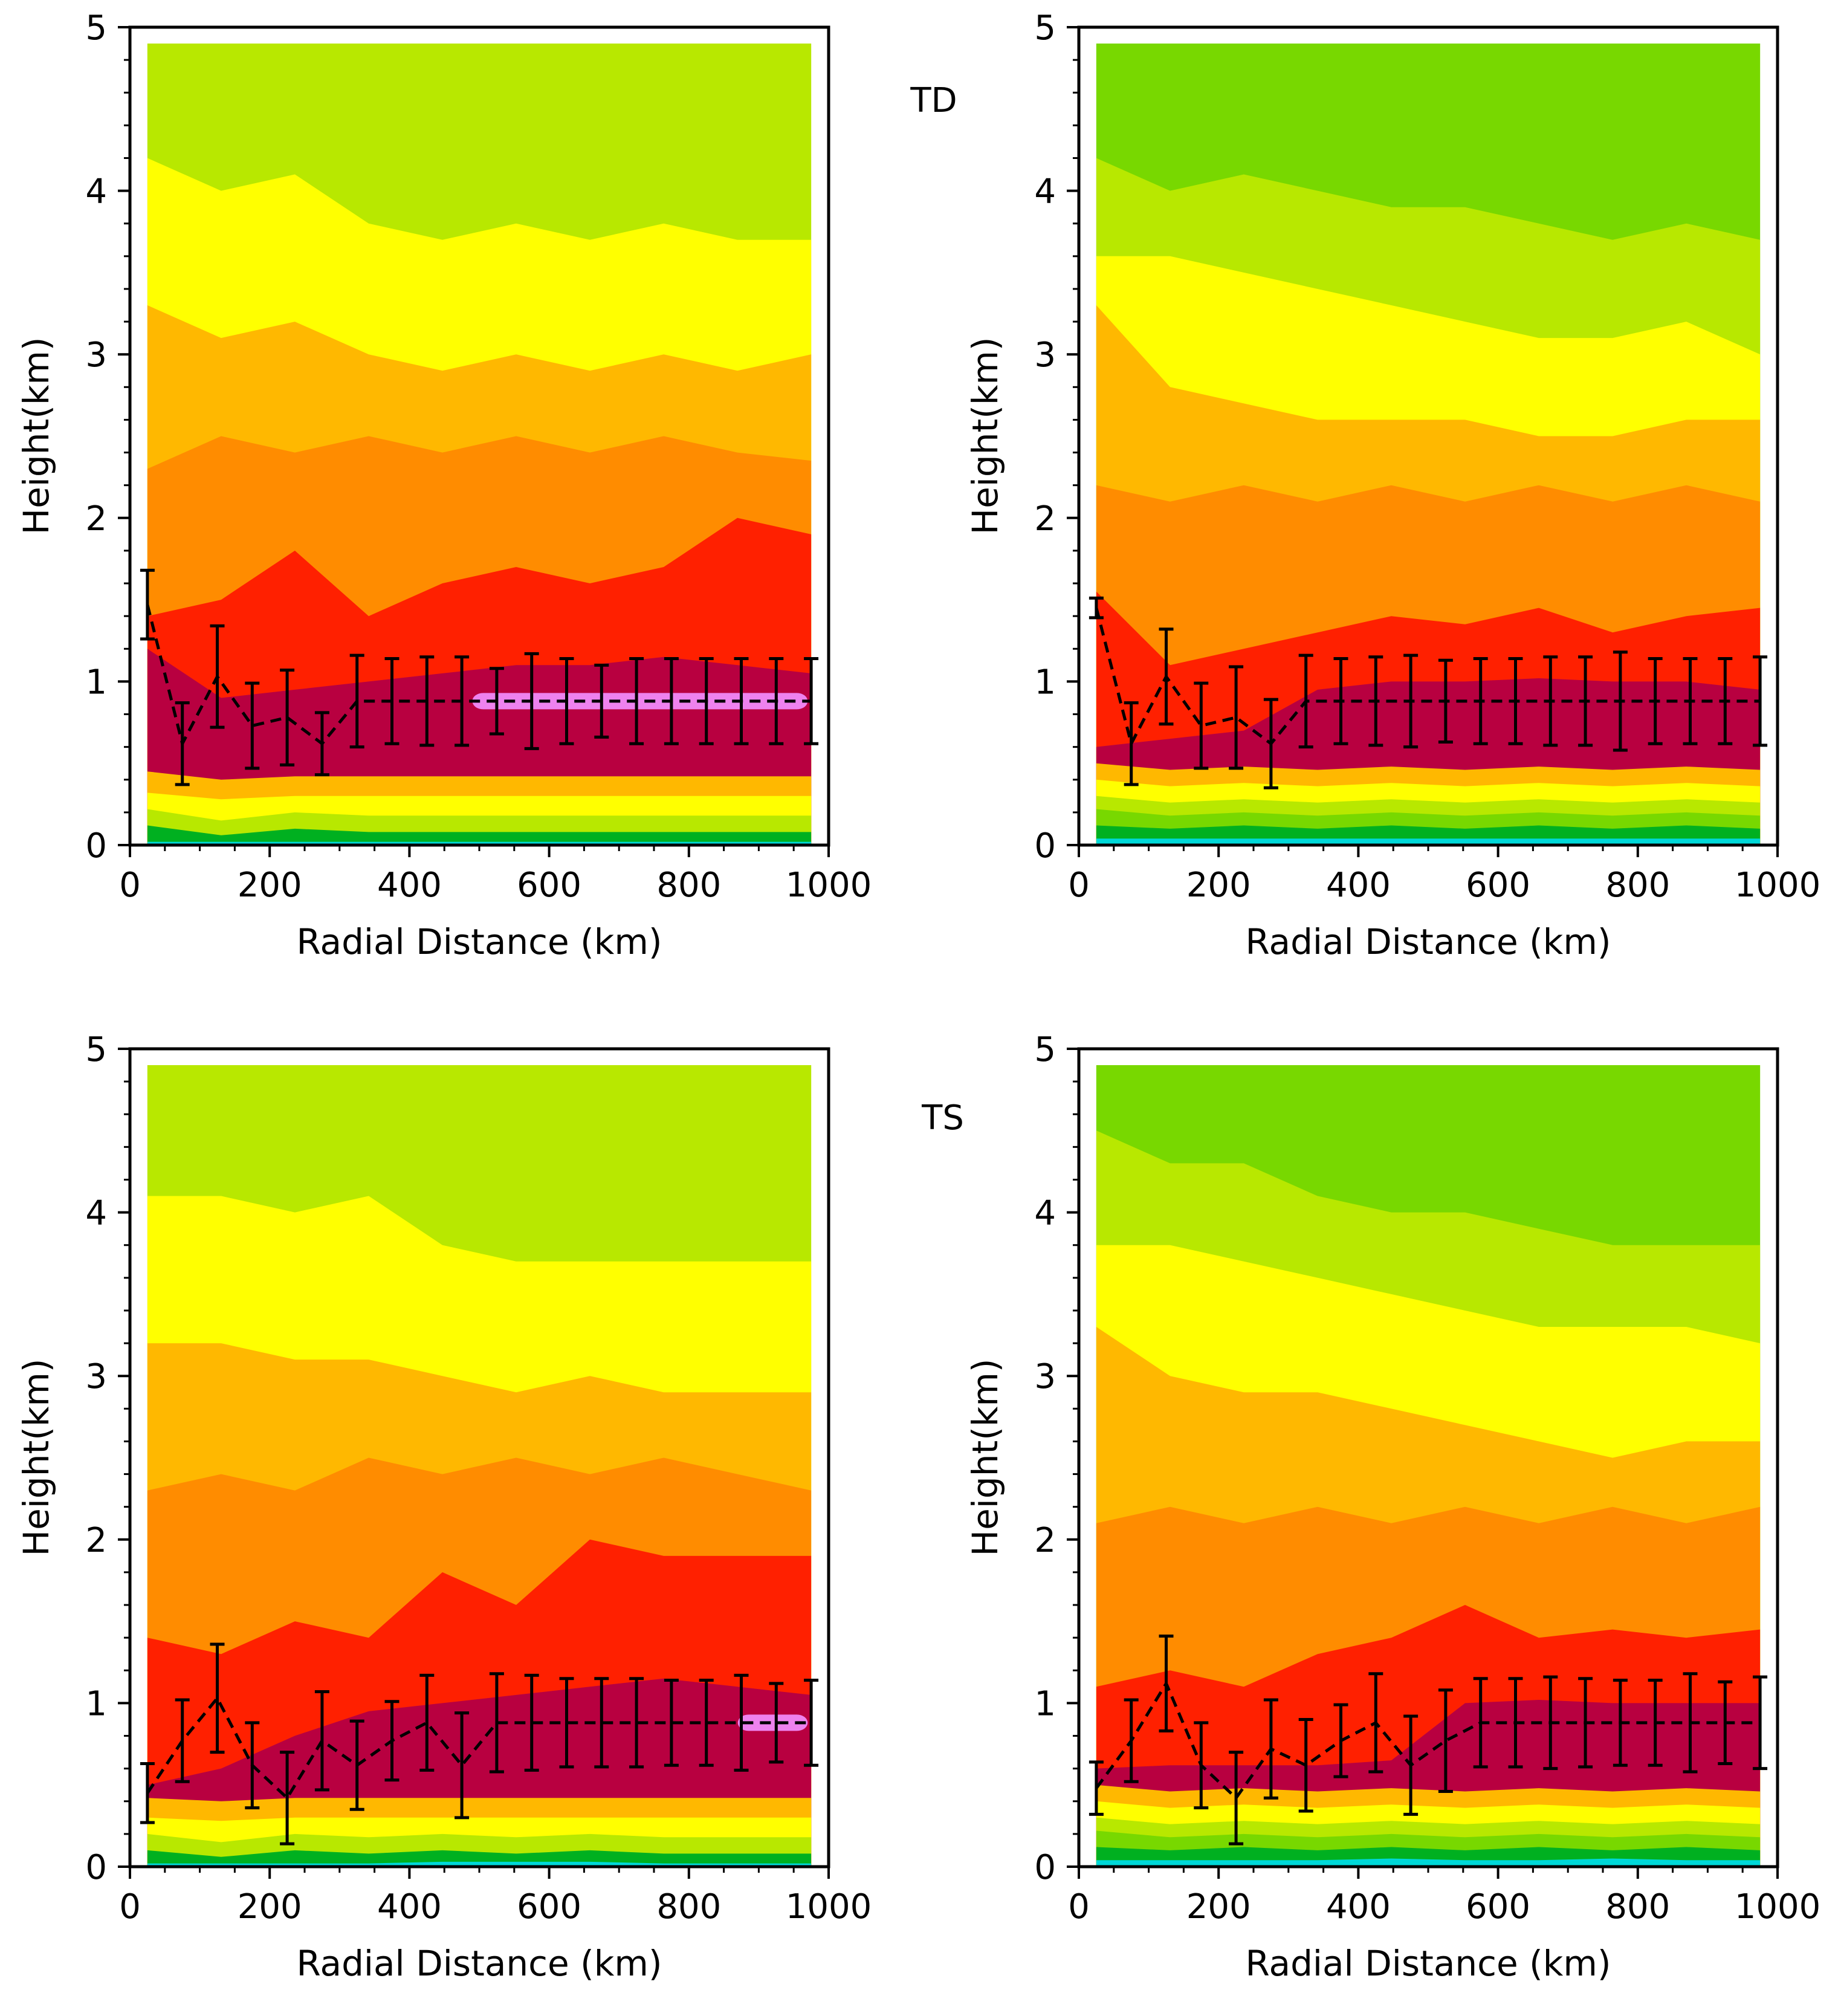 Image resolution: width=1841 pixels, height=2016 pixels. What do you see at coordinates (933, 101) in the screenshot?
I see `category-label-td: TD` at bounding box center [933, 101].